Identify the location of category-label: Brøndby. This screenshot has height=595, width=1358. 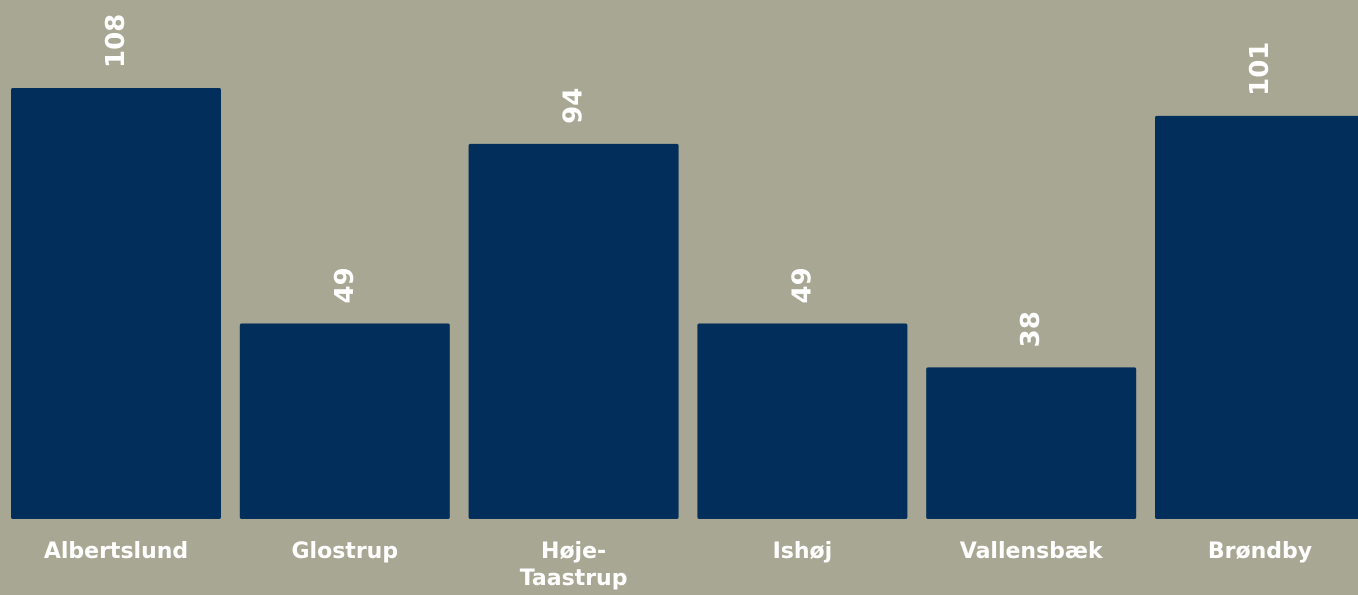
(1260, 551).